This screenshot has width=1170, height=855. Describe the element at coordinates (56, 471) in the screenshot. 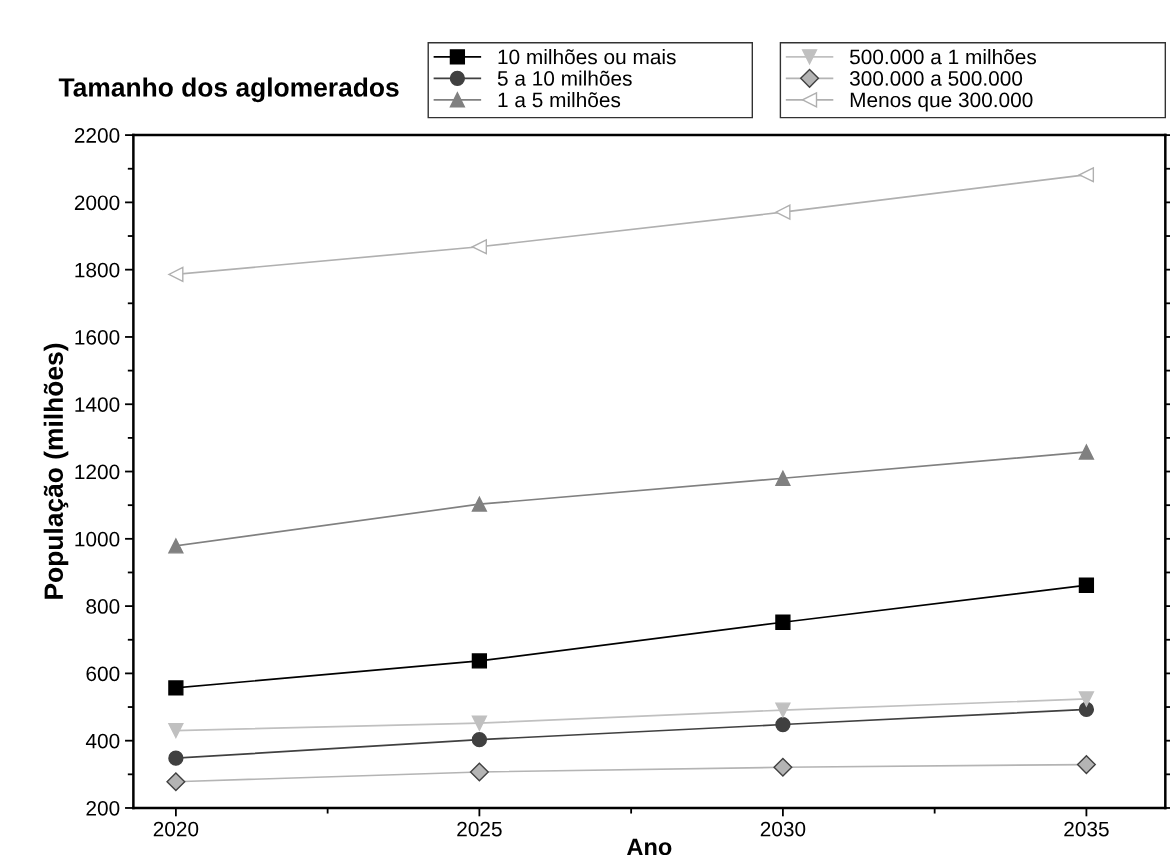

I see `y-axis-title: População (milhões)` at that location.